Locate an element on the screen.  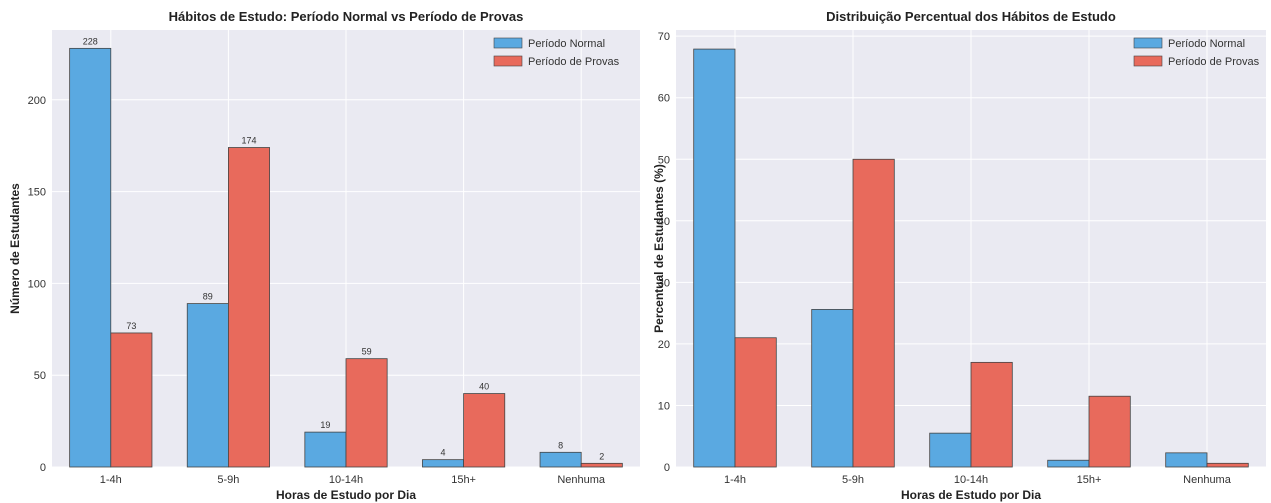
y-axis-label: Percentual de Estudantes (%) is located at coordinates (659, 248).